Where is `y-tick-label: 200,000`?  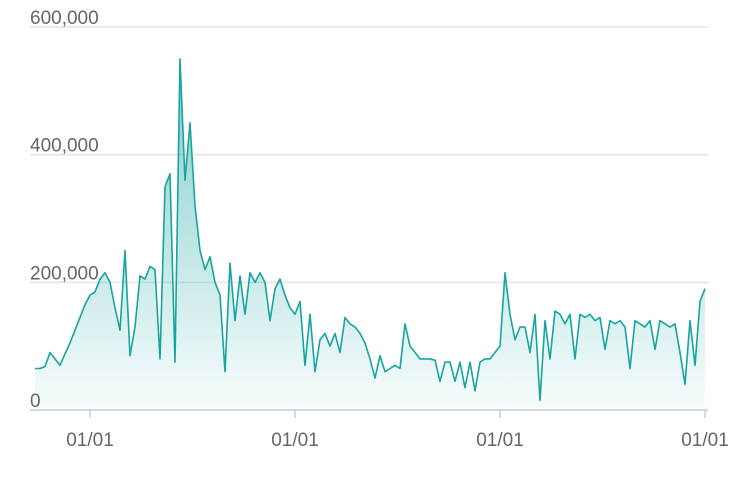
y-tick-label: 200,000 is located at coordinates (64, 273).